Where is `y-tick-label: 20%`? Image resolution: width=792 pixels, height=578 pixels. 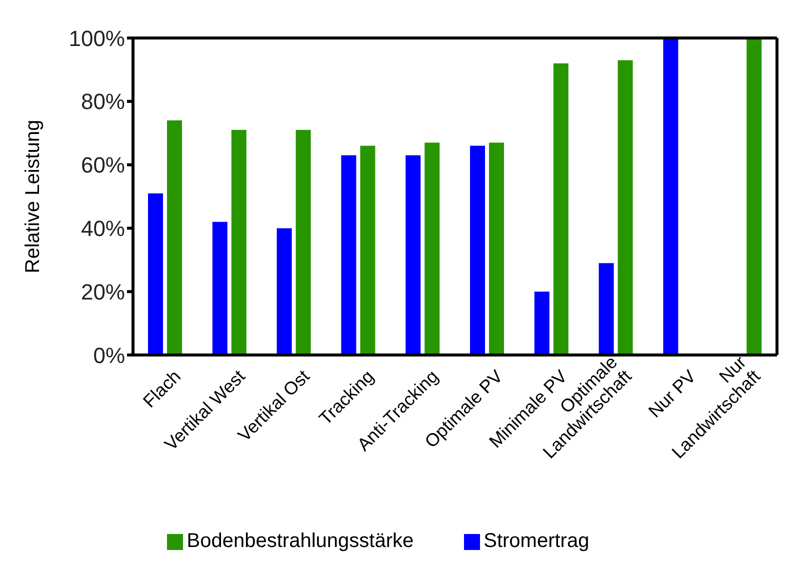
y-tick-label: 20% is located at coordinates (102, 291).